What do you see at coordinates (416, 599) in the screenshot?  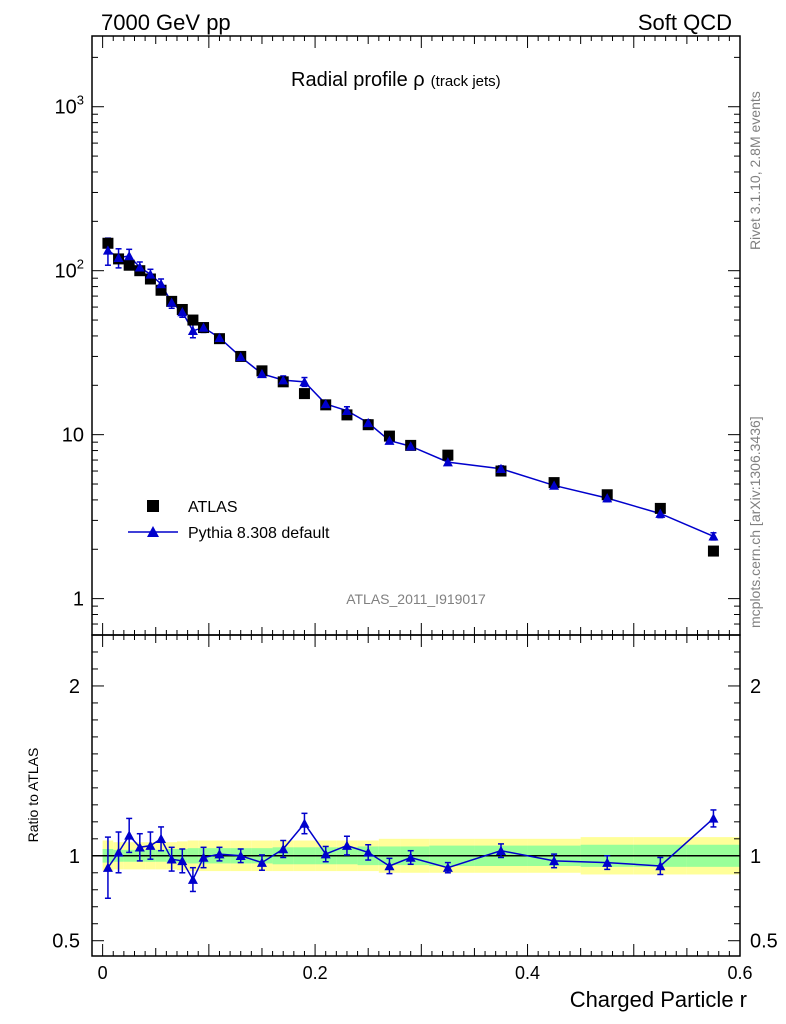 I see `analysis-id-label: ATLAS_2011_I919017` at bounding box center [416, 599].